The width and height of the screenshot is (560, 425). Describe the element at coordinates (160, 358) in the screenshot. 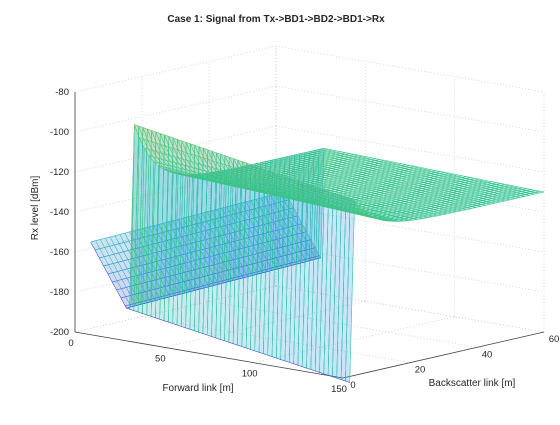

I see `x-tick-label: 50` at that location.